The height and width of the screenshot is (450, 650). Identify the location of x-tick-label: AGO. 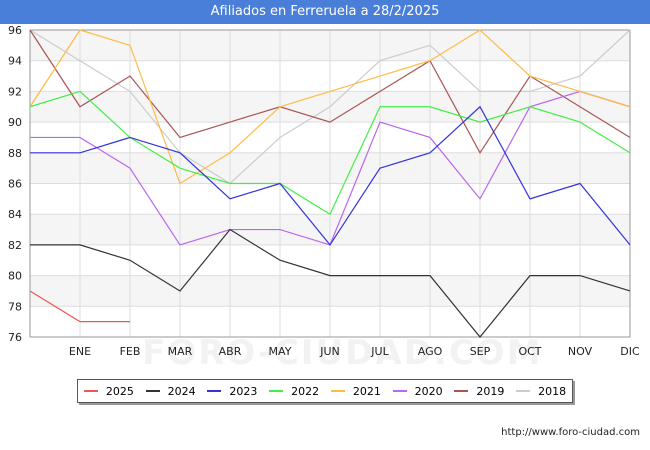
(430, 351).